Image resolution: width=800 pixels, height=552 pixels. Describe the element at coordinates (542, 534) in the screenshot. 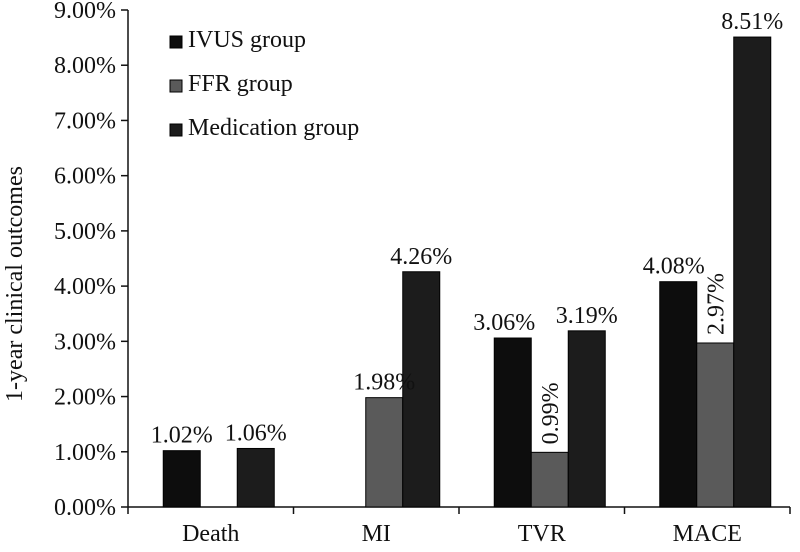

I see `x-tick-label: TVR` at that location.